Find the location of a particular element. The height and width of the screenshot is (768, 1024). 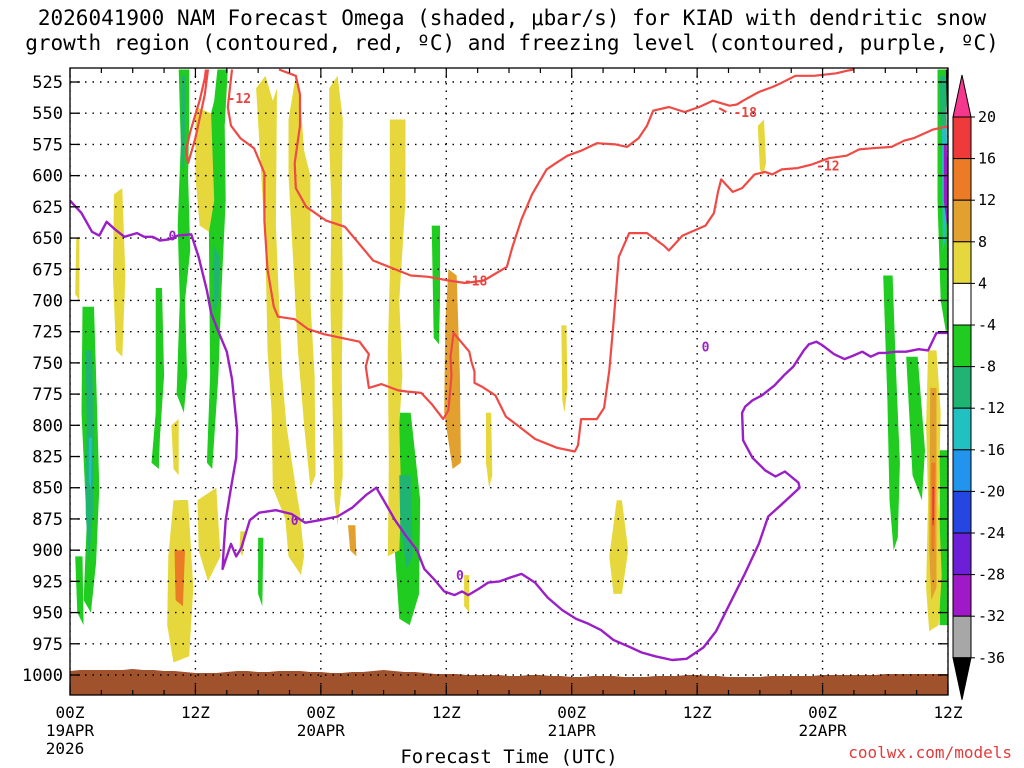

credit-text: coolwx.com/models is located at coordinates (930, 752).